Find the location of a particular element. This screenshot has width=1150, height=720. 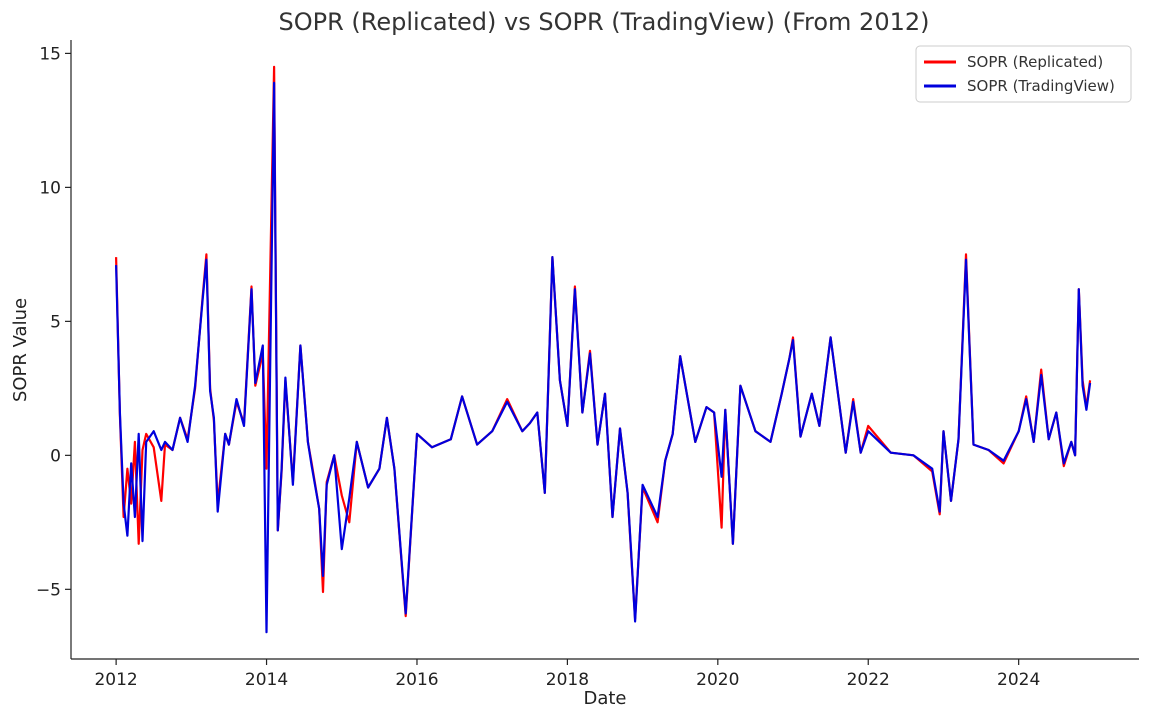

legend-label-tradingview: SOPR (TradingView) is located at coordinates (1041, 86).